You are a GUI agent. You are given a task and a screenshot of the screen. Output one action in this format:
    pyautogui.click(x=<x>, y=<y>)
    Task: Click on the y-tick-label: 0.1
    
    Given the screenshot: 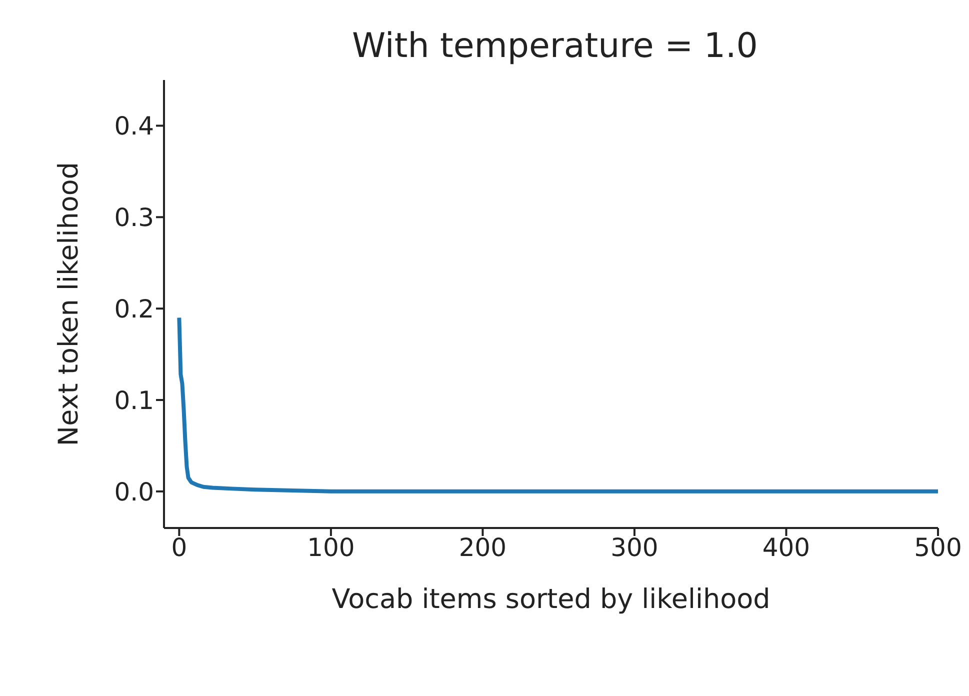 What is the action you would take?
    pyautogui.click(x=134, y=400)
    